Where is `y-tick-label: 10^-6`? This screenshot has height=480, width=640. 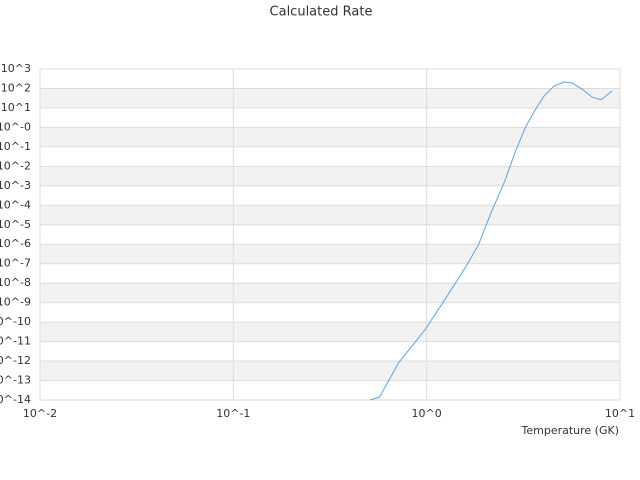 y-tick-label: 10^-6 is located at coordinates (15, 243).